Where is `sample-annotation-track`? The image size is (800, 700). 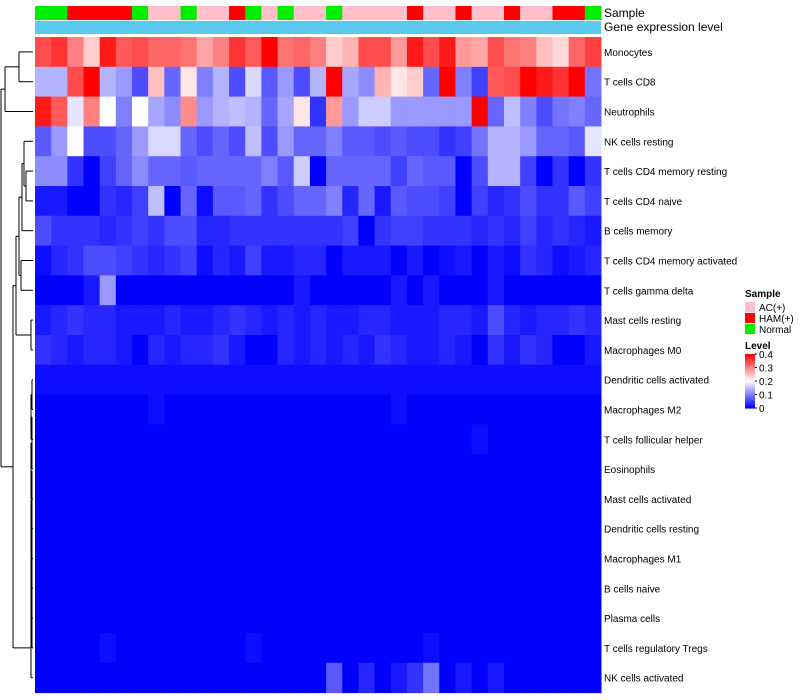 sample-annotation-track is located at coordinates (318, 13).